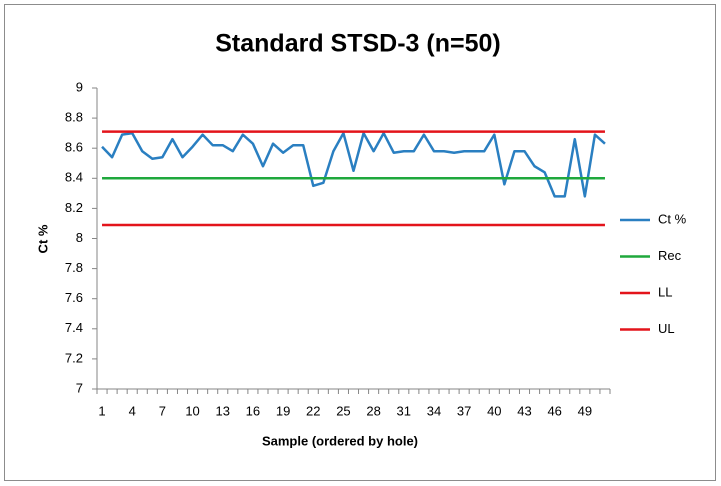 This screenshot has height=486, width=721. Describe the element at coordinates (353, 164) in the screenshot. I see `series-line` at that location.